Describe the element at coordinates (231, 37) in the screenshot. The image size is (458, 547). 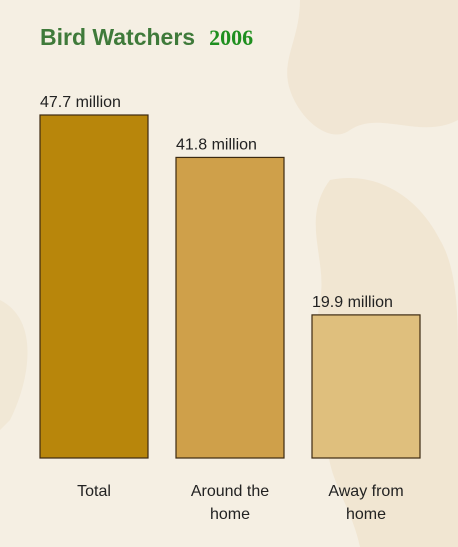
I see `chart-subtitle: 2006` at that location.